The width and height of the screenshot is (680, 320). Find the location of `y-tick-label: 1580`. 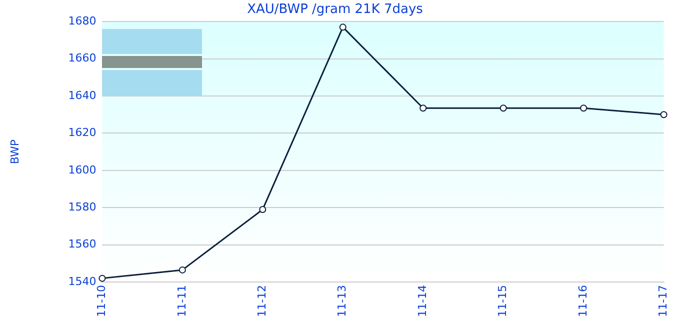

y-tick-label: 1580 is located at coordinates (82, 207).